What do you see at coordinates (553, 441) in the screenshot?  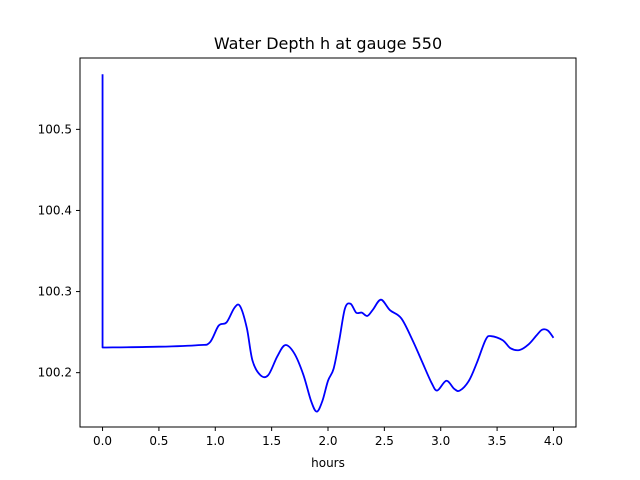 I see `x-tick-label: 4.0` at bounding box center [553, 441].